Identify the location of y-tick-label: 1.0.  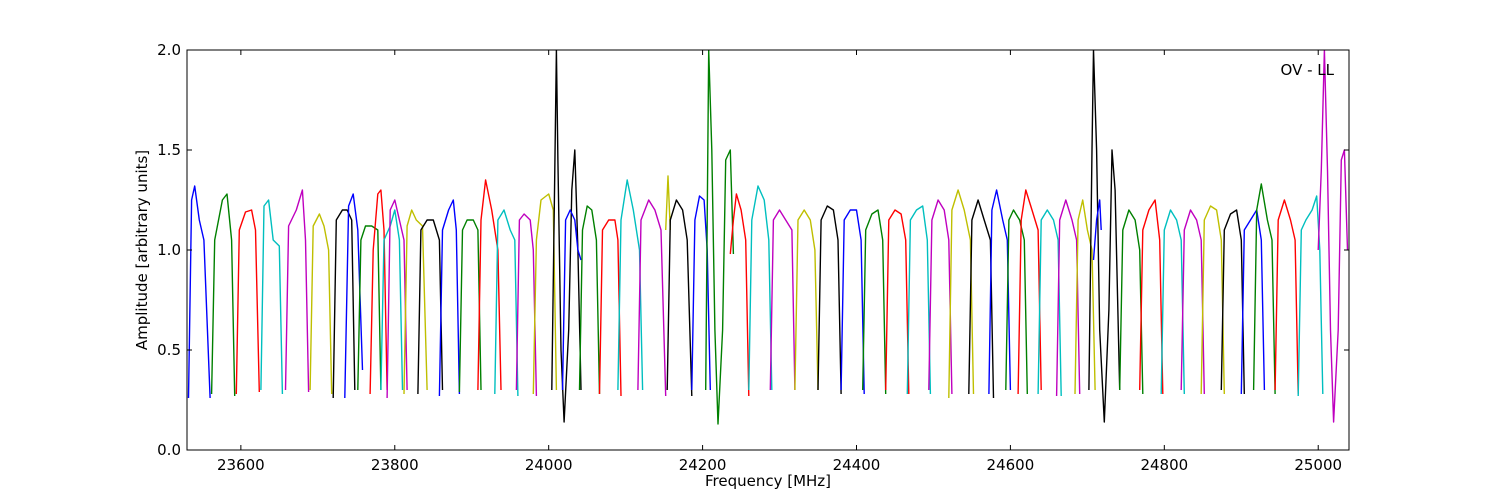
(169, 250).